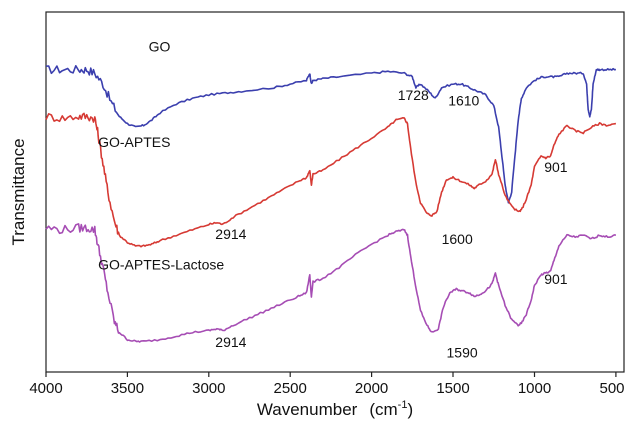  What do you see at coordinates (410, 409) in the screenshot?
I see `x-axis-label-unit-close: )` at bounding box center [410, 409].